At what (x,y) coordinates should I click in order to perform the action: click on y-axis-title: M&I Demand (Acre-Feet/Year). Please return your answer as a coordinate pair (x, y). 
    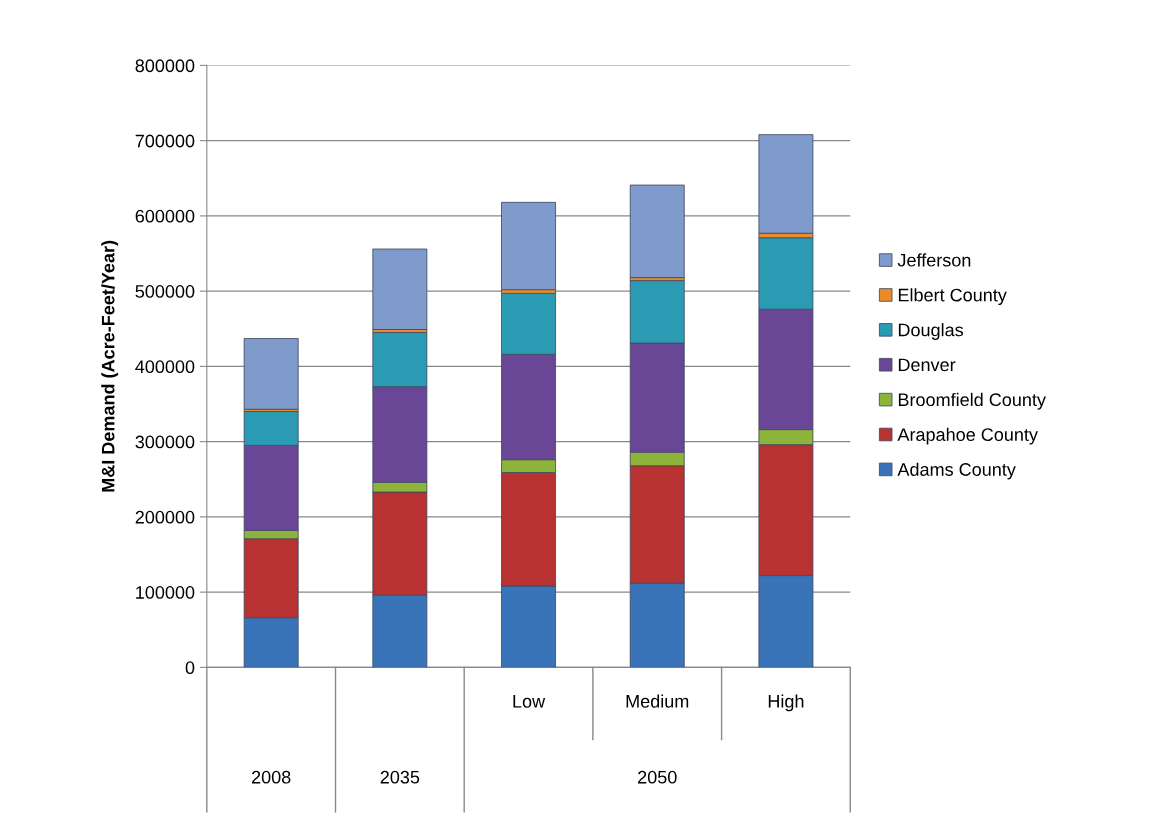
    Looking at the image, I should click on (110, 366).